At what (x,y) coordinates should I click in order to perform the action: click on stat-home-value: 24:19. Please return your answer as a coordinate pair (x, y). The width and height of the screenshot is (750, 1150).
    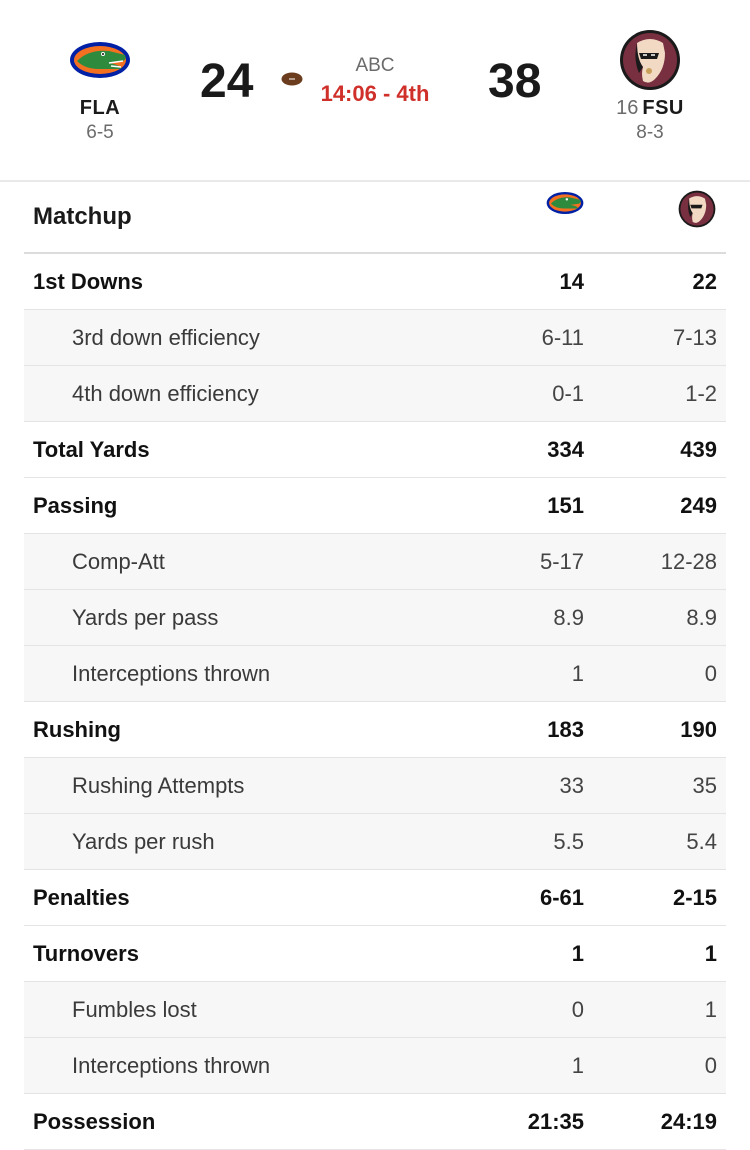
    Looking at the image, I should click on (688, 1121).